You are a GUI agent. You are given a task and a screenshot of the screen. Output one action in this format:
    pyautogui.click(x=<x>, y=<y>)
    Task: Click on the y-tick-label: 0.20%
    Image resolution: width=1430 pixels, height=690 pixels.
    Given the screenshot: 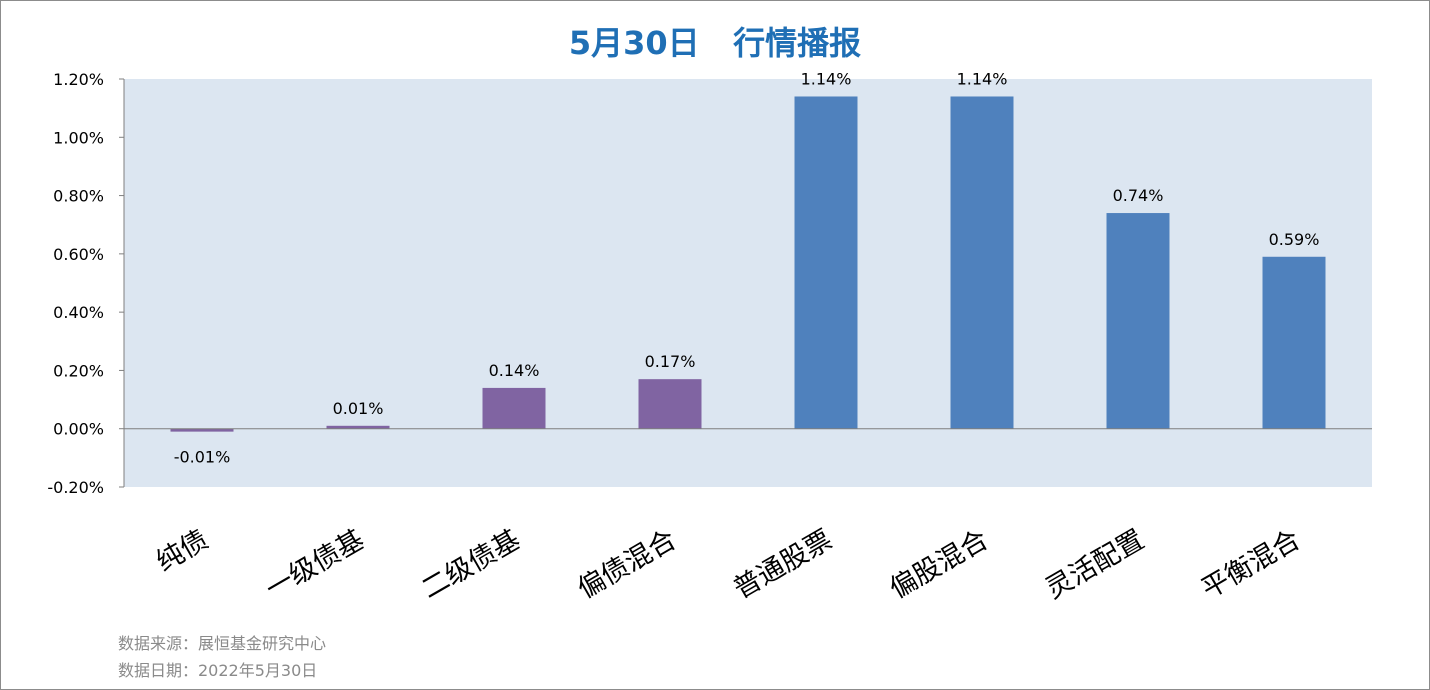 What is the action you would take?
    pyautogui.click(x=78, y=370)
    